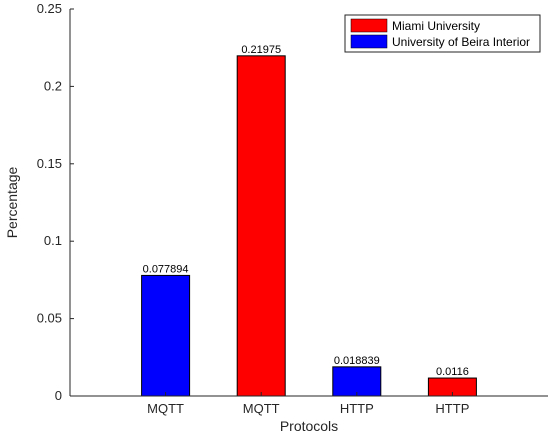  I want to click on y-tick-label-3: 0.1, so click(53, 240).